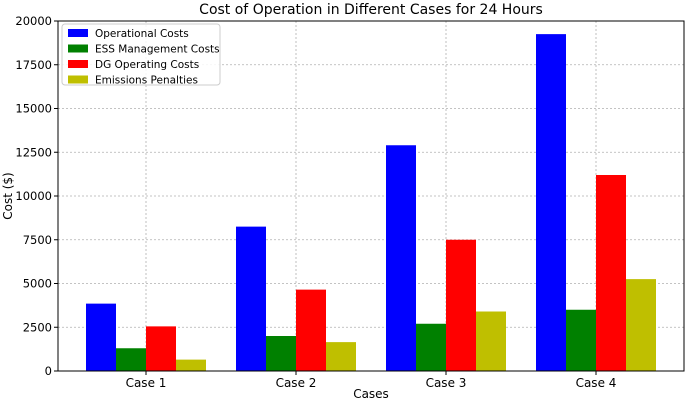  What do you see at coordinates (33, 152) in the screenshot?
I see `y-tick-label: 12500` at bounding box center [33, 152].